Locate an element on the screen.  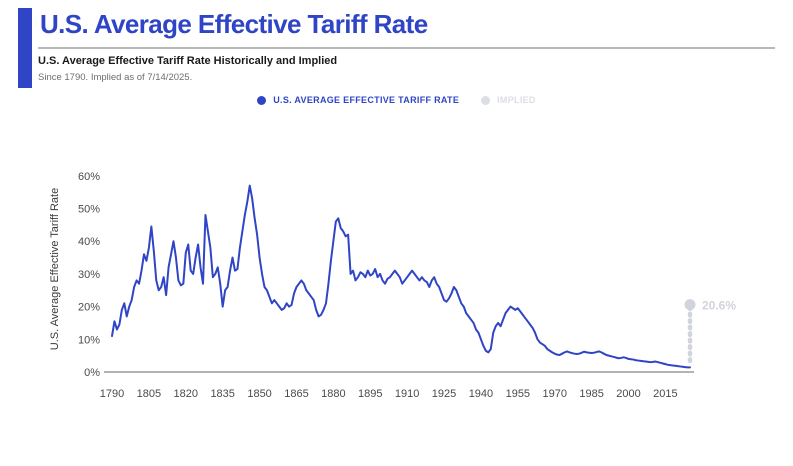
svg-text: 50% is located at coordinates (89, 210).